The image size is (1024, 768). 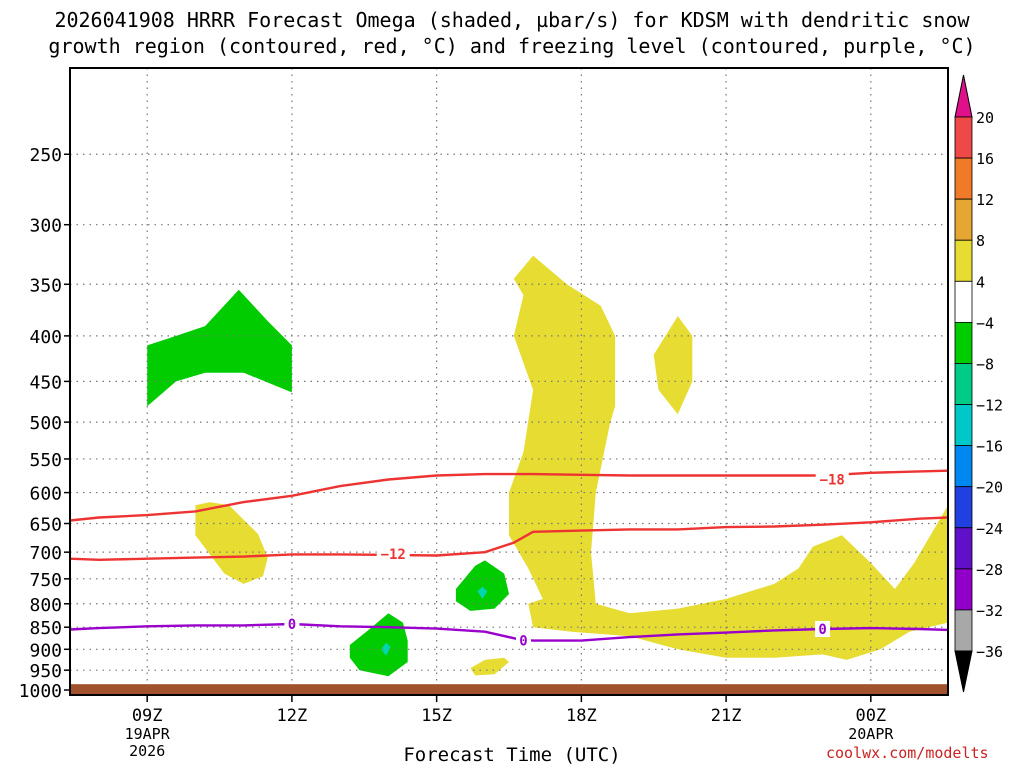 I want to click on colorbar-bottom-arrow, so click(x=963, y=671).